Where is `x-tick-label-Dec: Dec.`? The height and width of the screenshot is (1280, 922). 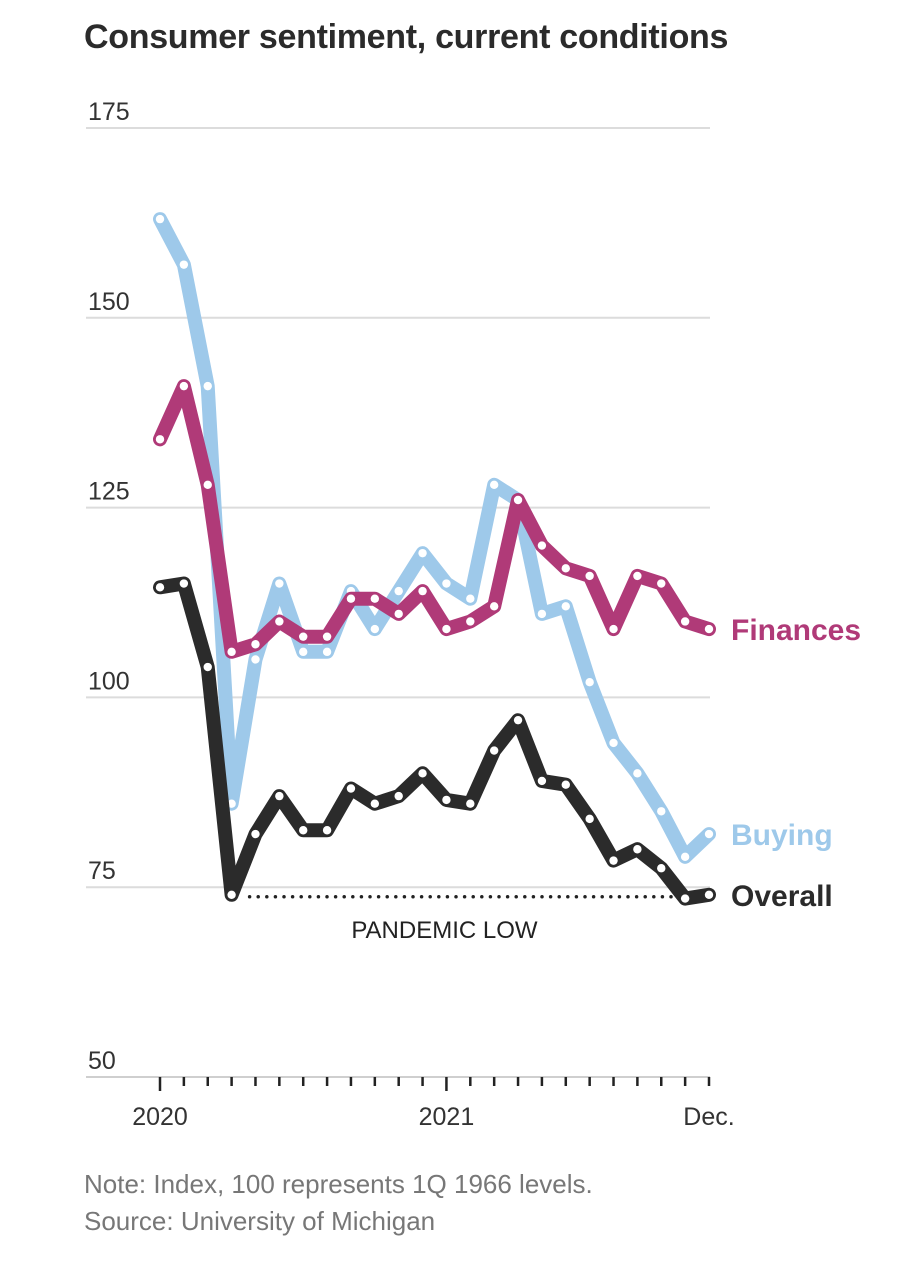 x-tick-label-Dec: Dec. is located at coordinates (708, 1117).